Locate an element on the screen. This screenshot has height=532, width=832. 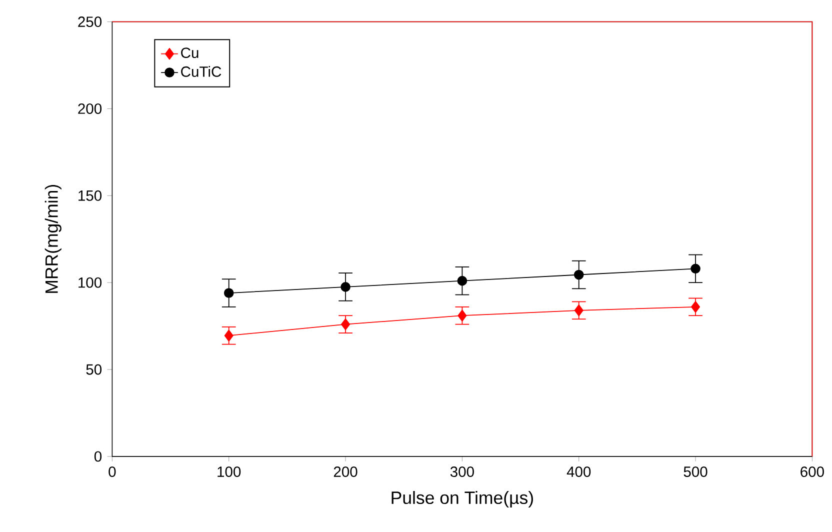
y-tick-label: 0 is located at coordinates (98, 456).